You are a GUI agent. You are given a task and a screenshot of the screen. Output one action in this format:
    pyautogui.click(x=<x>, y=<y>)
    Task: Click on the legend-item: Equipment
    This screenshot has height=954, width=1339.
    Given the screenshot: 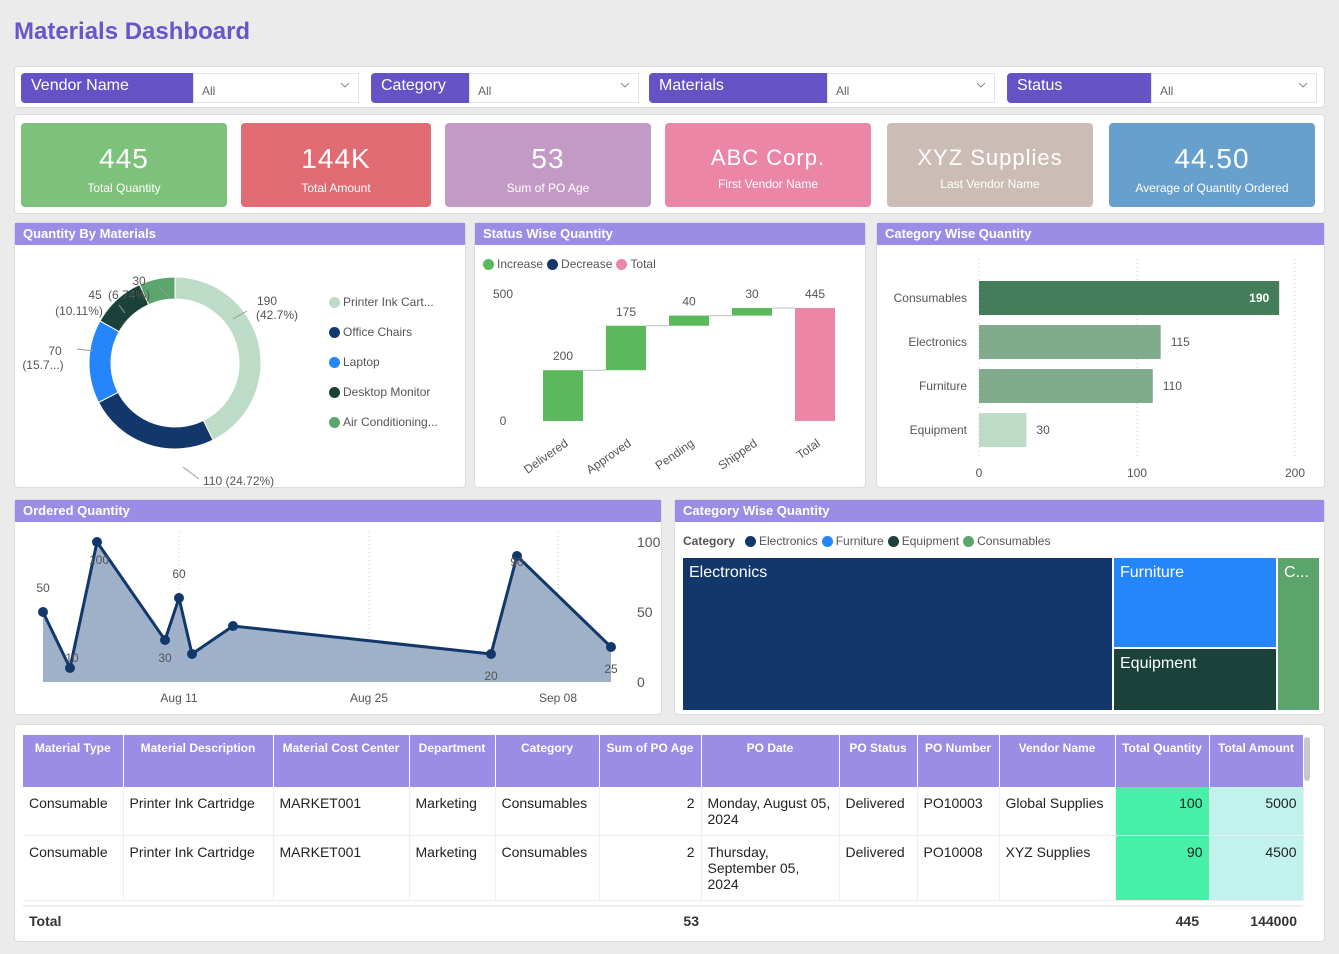 What is the action you would take?
    pyautogui.click(x=923, y=541)
    